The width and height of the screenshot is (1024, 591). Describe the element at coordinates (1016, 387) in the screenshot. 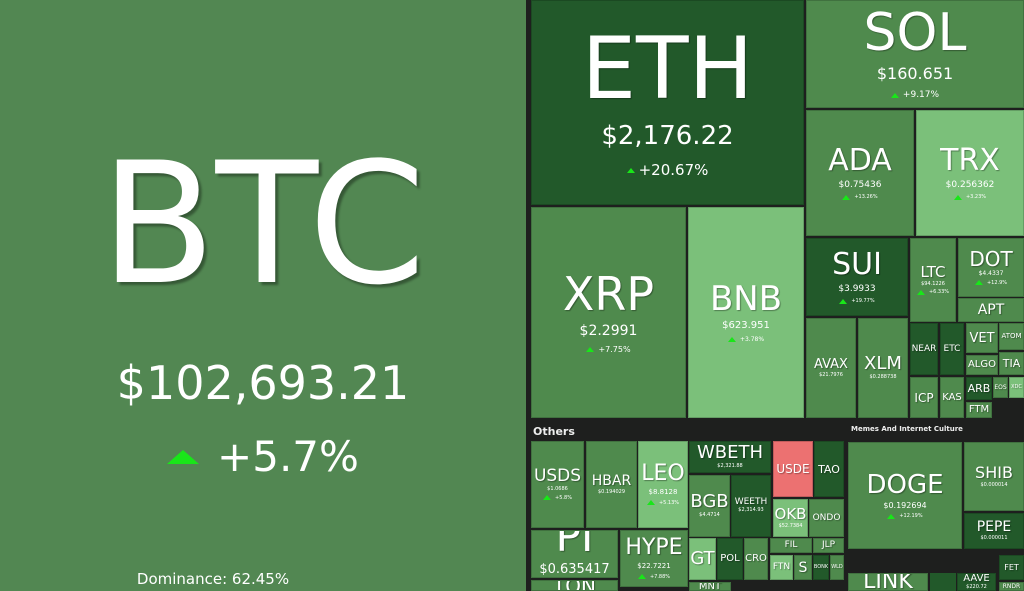

I see `tile-xdc: XDC` at that location.